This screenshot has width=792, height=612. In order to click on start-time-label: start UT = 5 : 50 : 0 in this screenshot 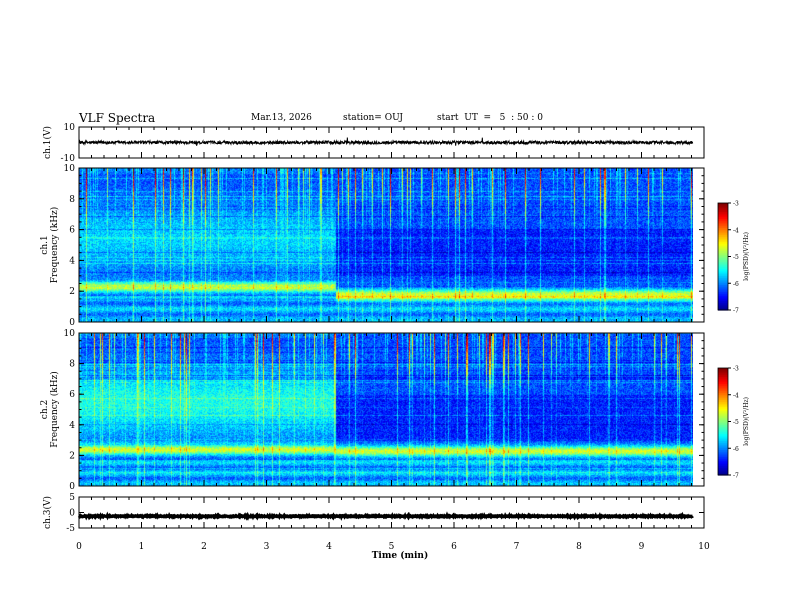, I will do `click(490, 118)`.